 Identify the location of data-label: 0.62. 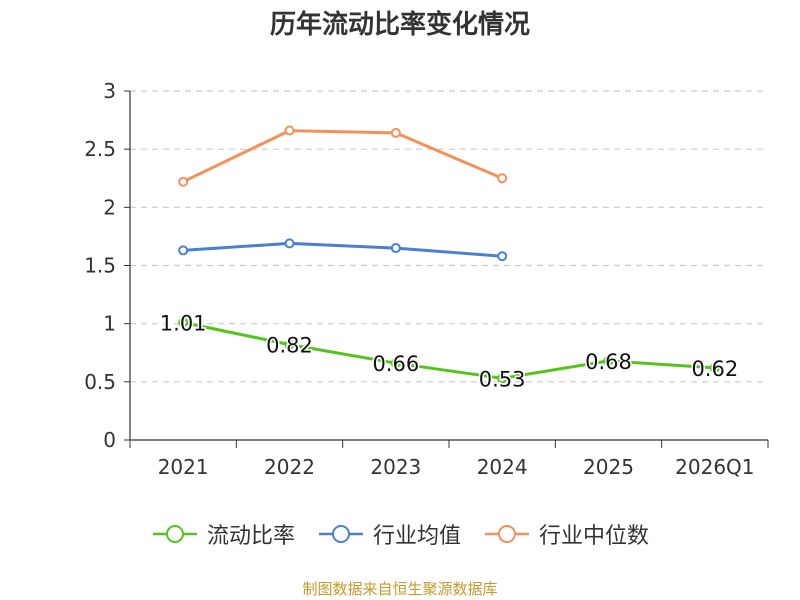
(714, 369).